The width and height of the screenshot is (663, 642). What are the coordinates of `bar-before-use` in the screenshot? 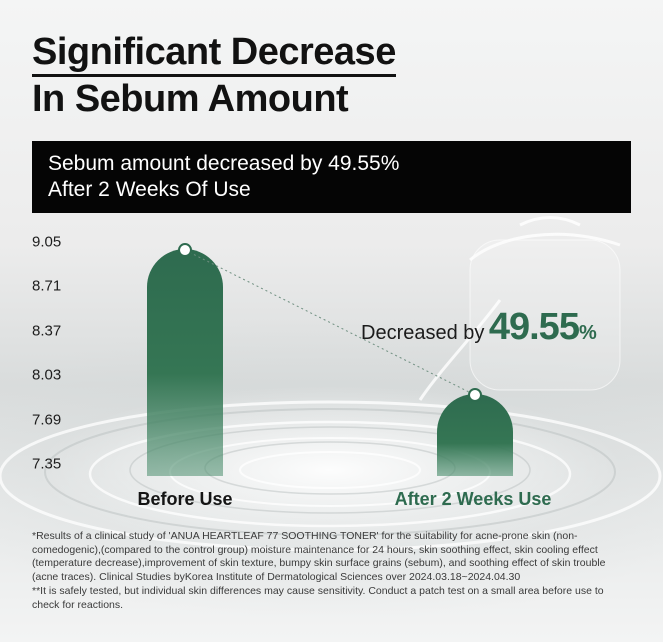 It's located at (185, 362).